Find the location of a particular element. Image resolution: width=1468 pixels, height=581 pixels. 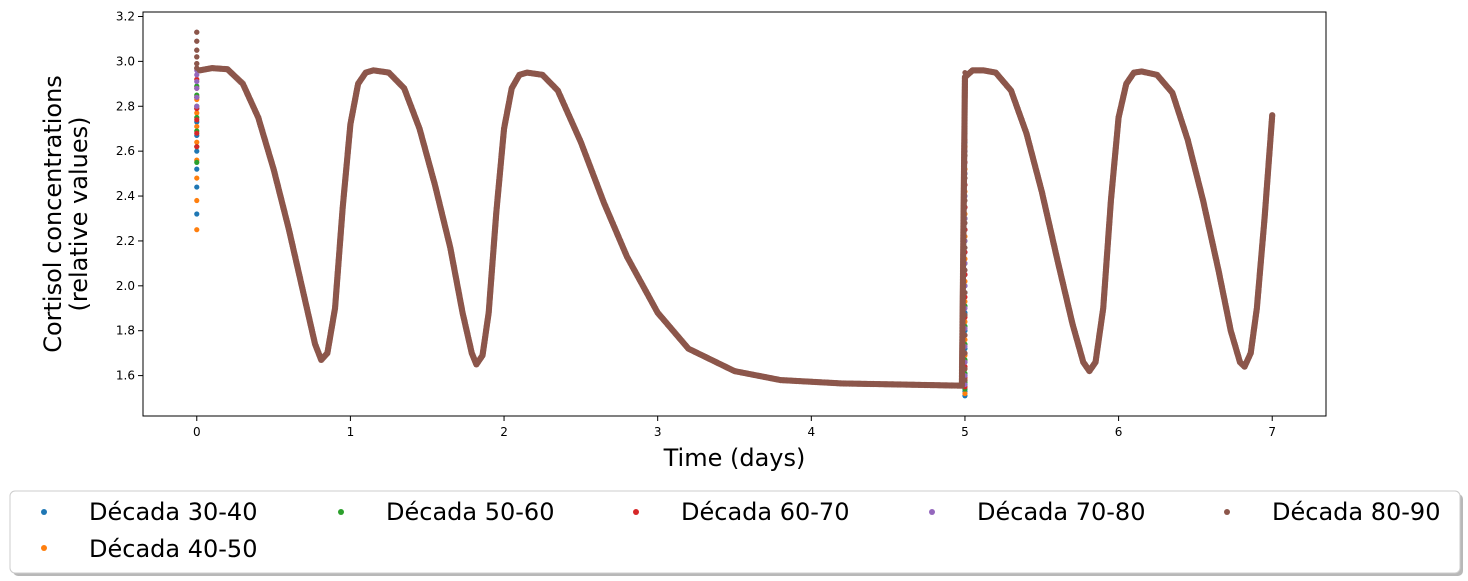

y-tick-label: 2.4 is located at coordinates (125, 196).